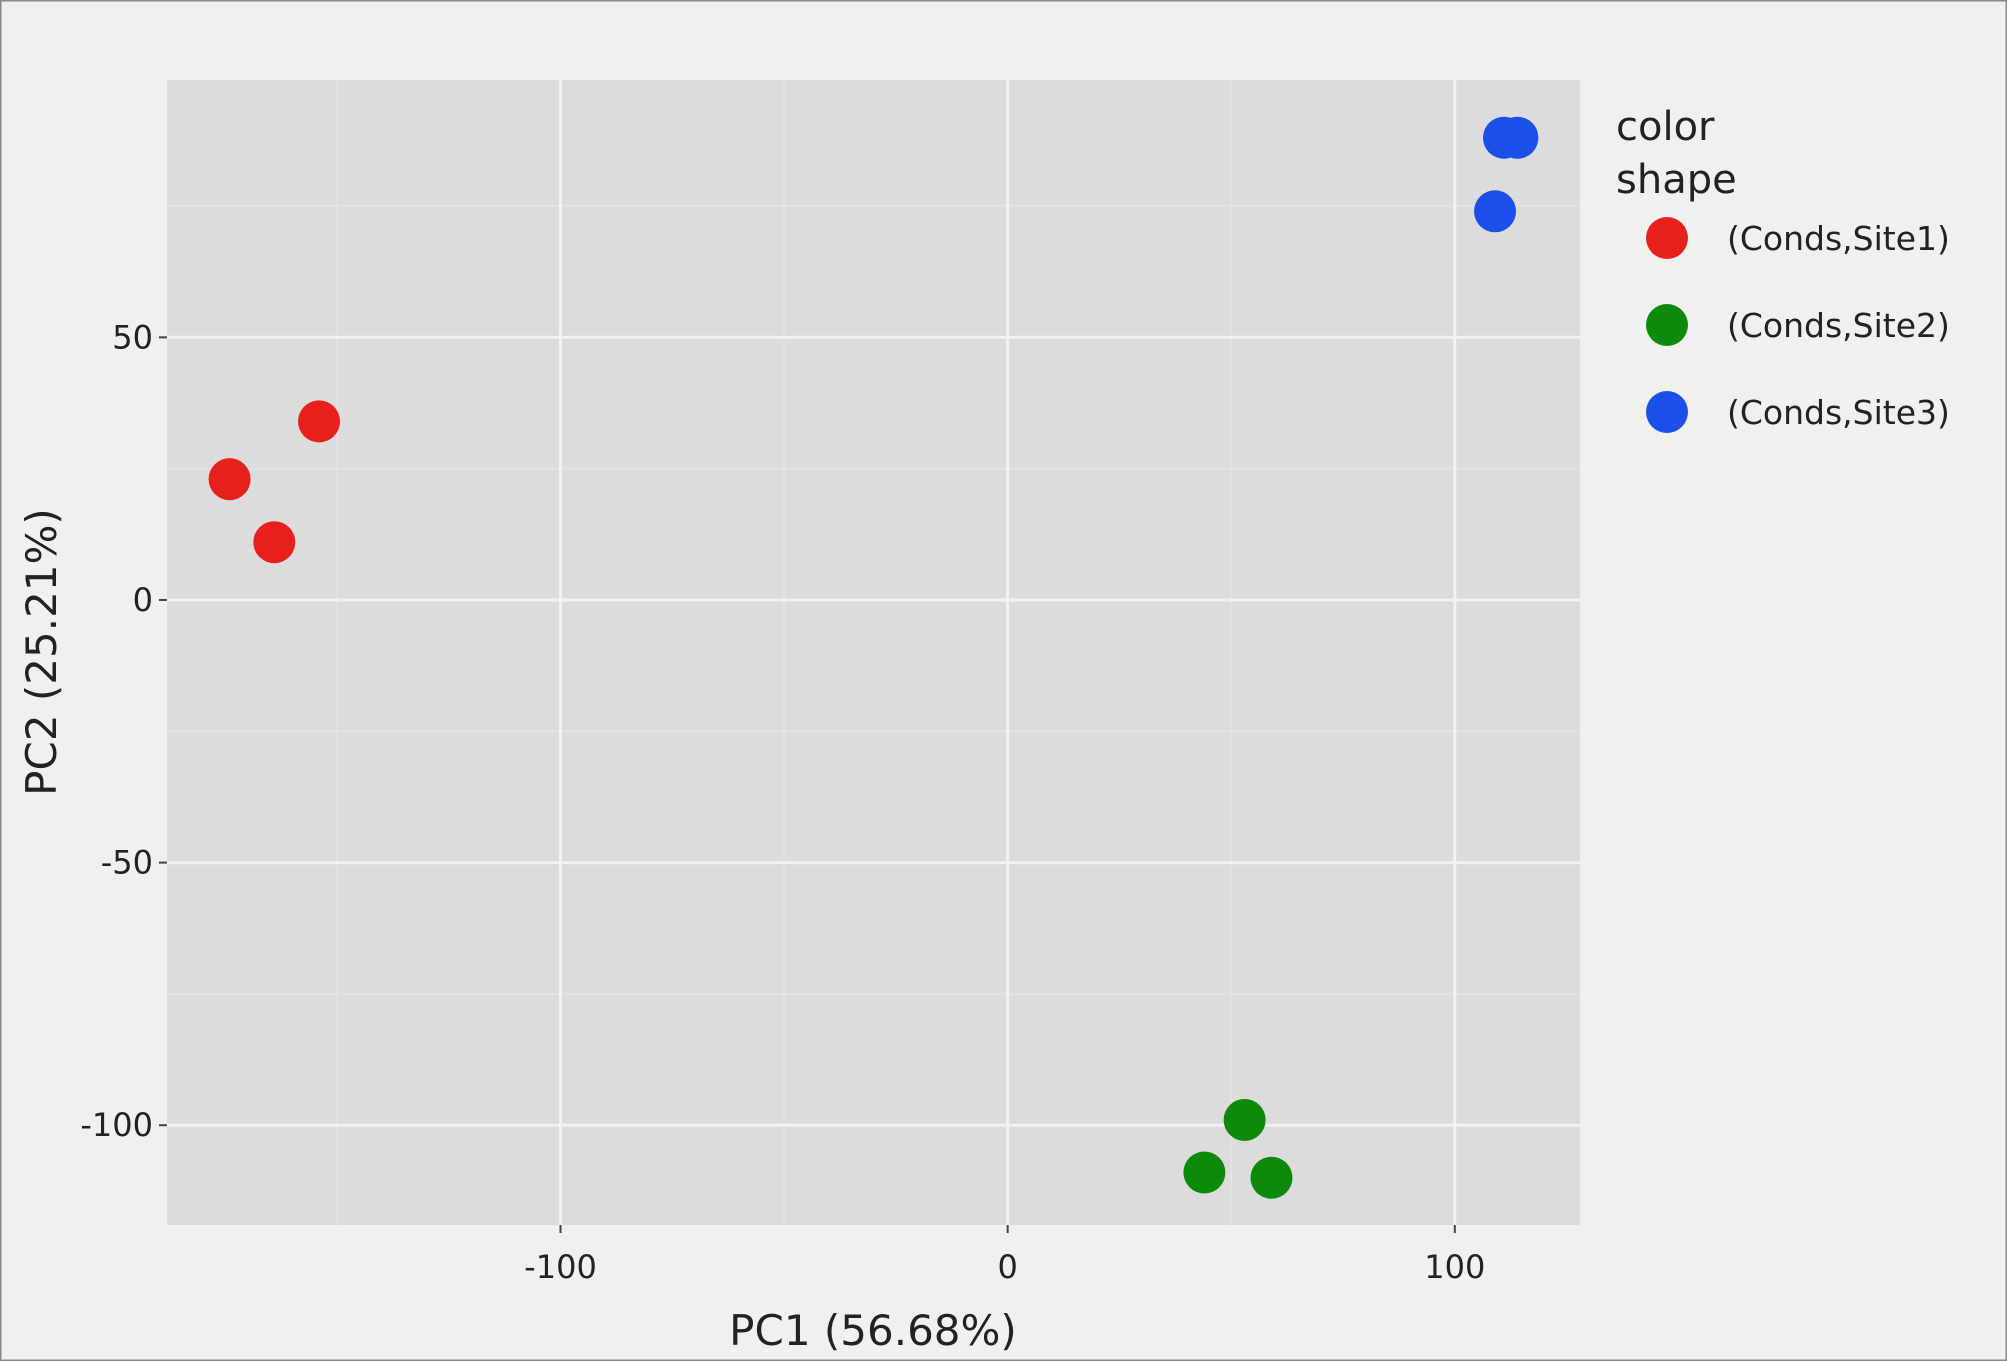  Describe the element at coordinates (1667, 238) in the screenshot. I see `legend-swatch-site1` at that location.